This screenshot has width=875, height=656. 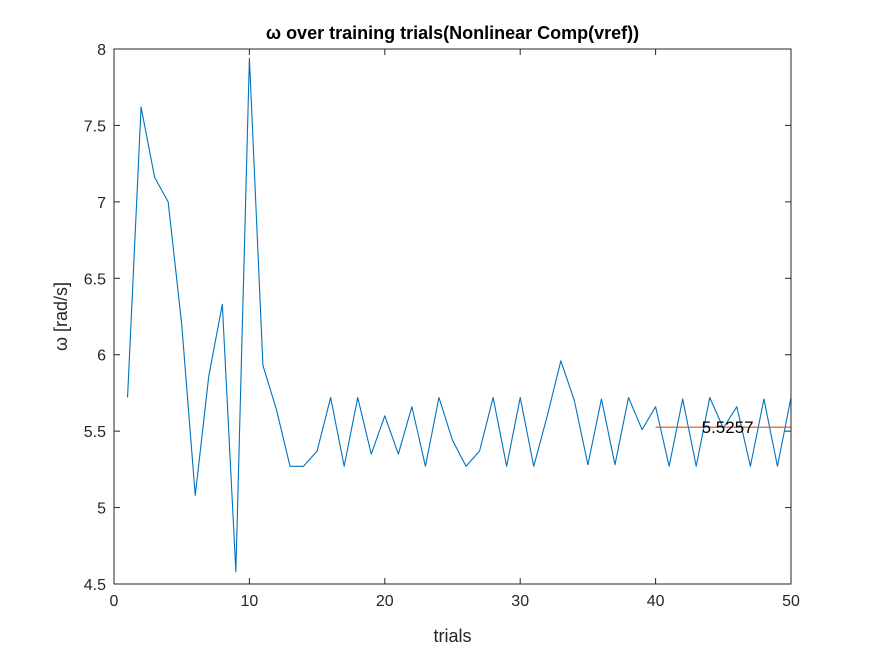 I want to click on y-tick-label: 7, so click(x=101, y=203).